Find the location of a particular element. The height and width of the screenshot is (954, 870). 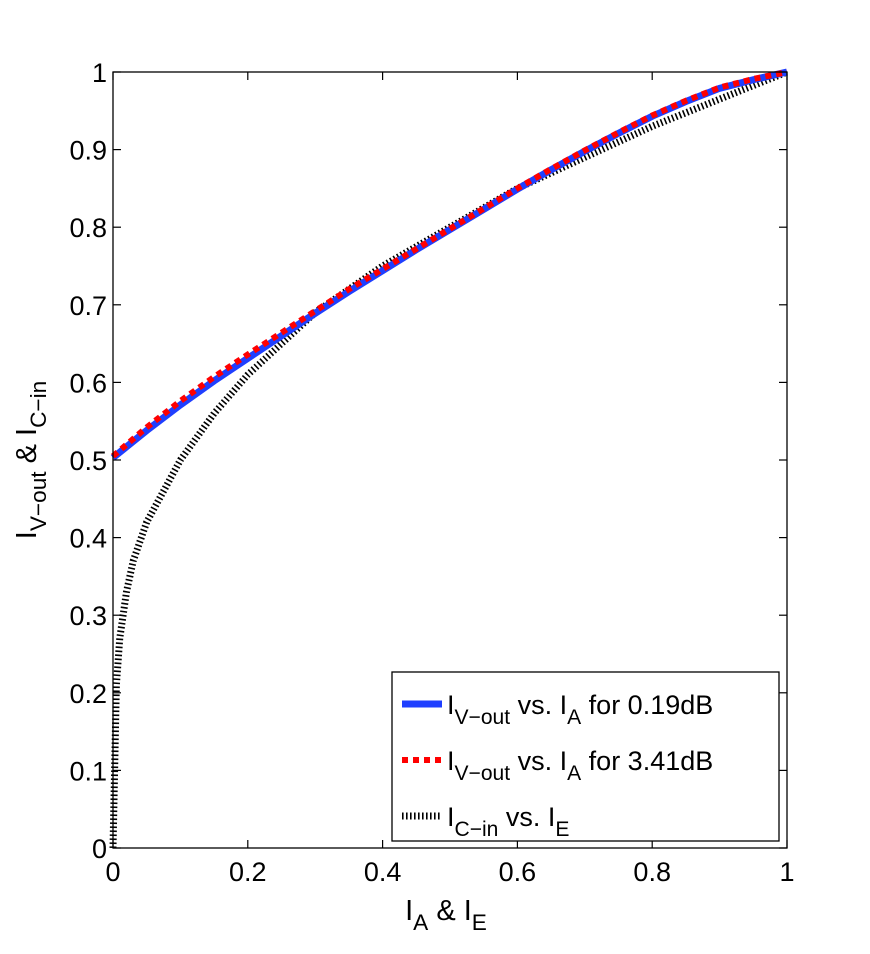

y-tick-label: 0.6 is located at coordinates (88, 383).